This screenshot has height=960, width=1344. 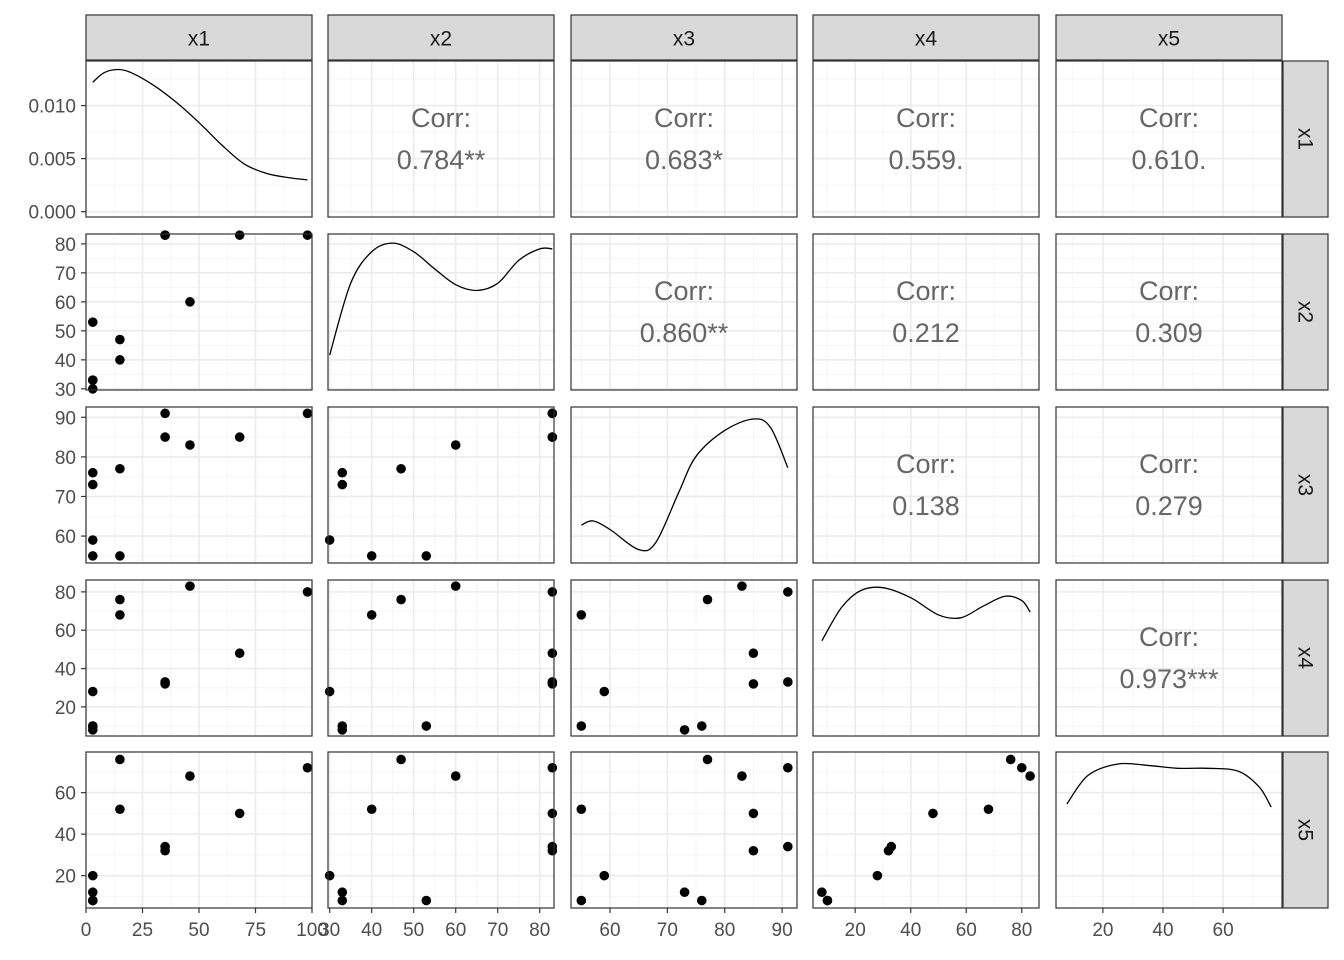 I want to click on strip-top-label: x1, so click(x=199, y=39).